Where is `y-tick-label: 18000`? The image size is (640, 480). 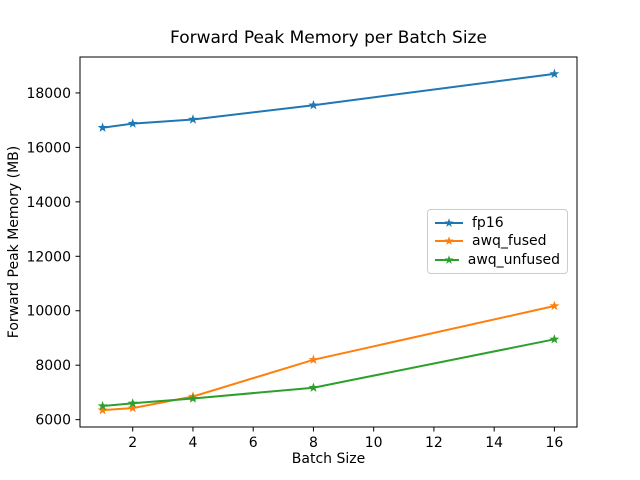
y-tick-label: 18000 is located at coordinates (48, 94).